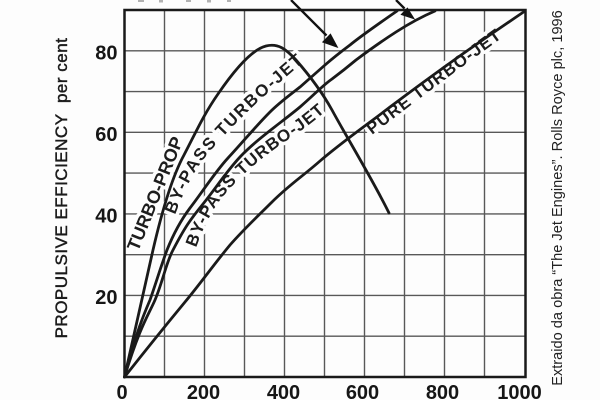 The height and width of the screenshot is (400, 600). I want to click on svg-text: 80, so click(106, 54).